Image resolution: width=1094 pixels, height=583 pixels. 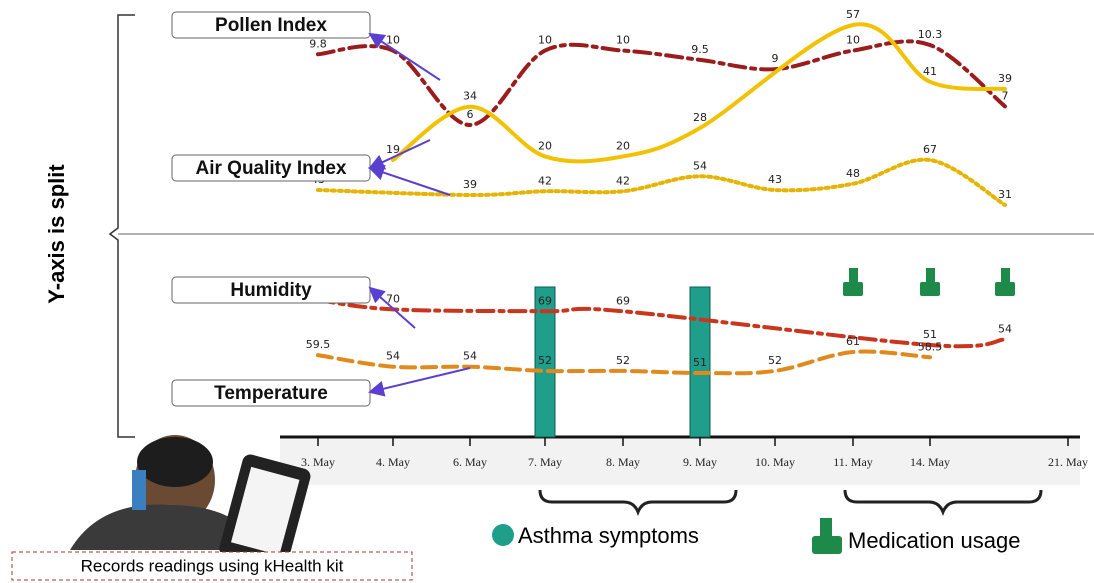 I want to click on value-label: 7, so click(x=1005, y=95).